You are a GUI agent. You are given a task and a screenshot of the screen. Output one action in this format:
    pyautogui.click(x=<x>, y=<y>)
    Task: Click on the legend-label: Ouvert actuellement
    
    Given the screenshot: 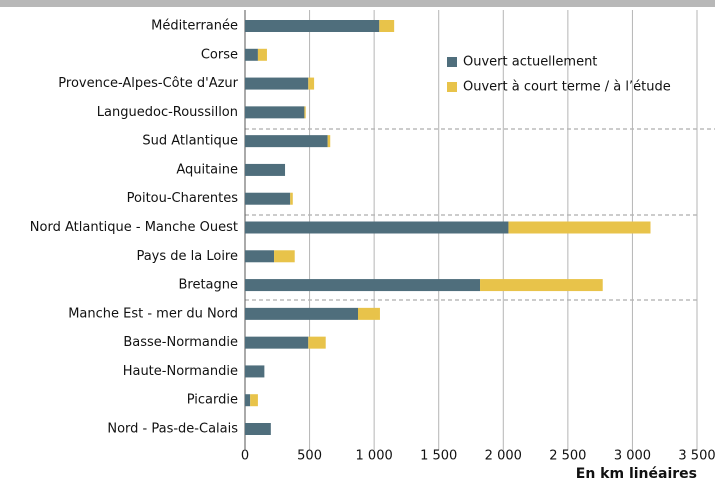 What is the action you would take?
    pyautogui.click(x=530, y=62)
    